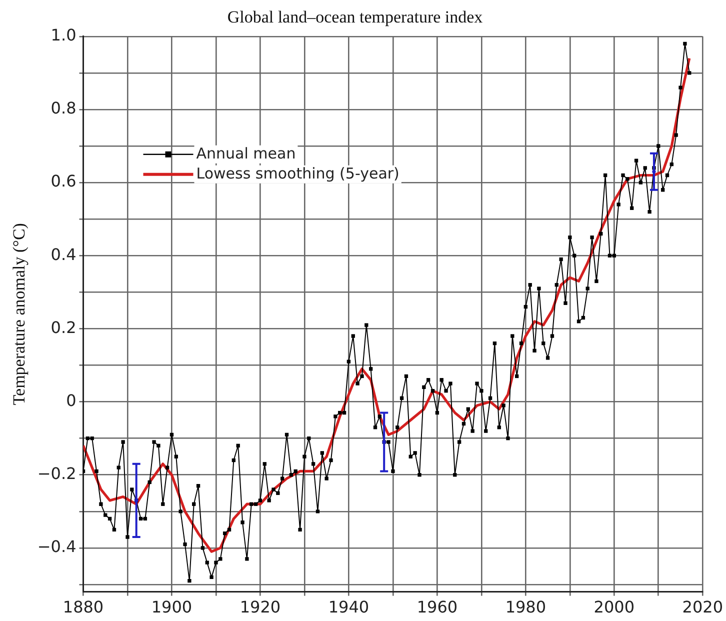  Describe the element at coordinates (56, 474) in the screenshot. I see `y-tick-label: −0.2` at that location.